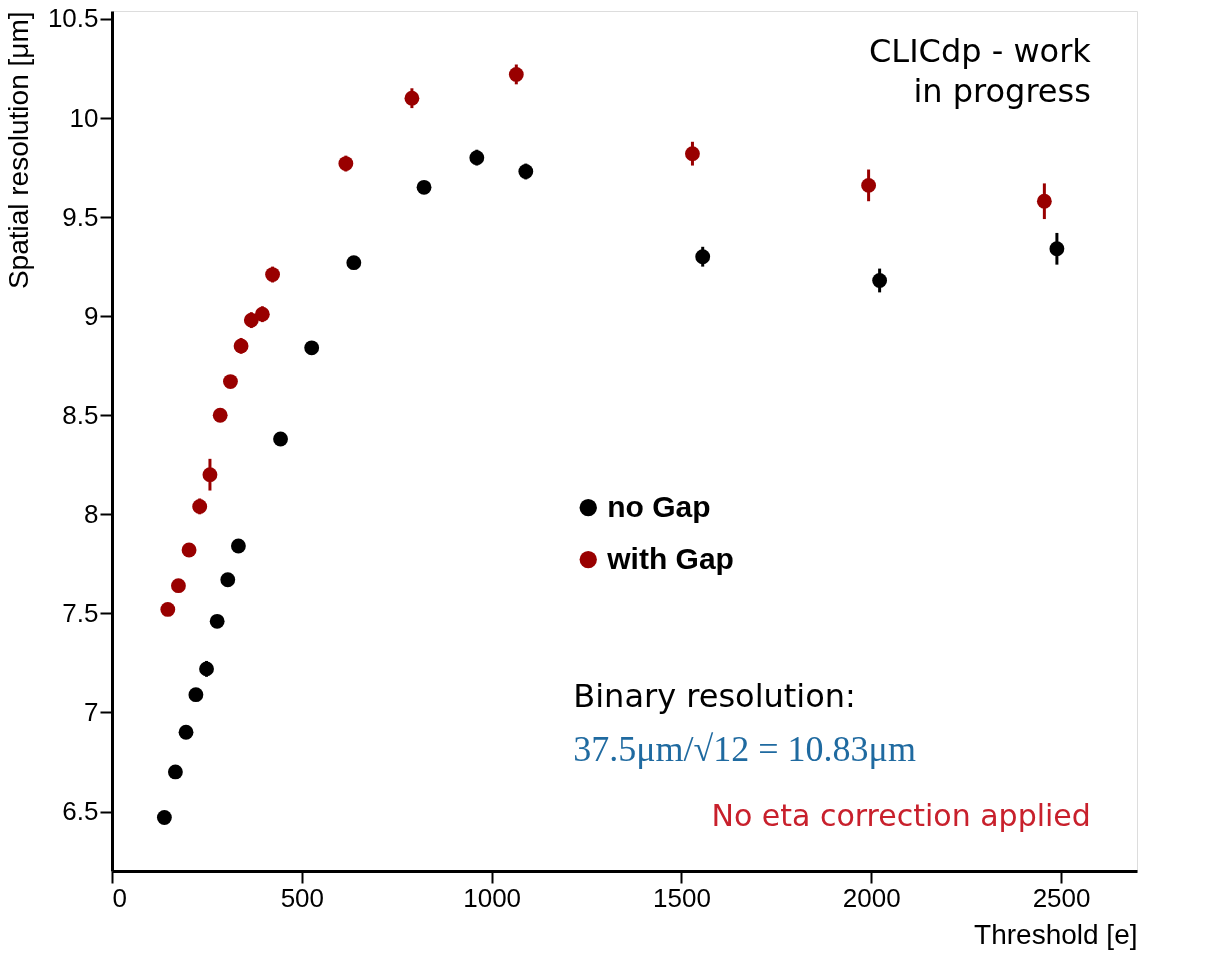 The image size is (1216, 974). What do you see at coordinates (84, 117) in the screenshot?
I see `y-tick-label: 10` at bounding box center [84, 117].